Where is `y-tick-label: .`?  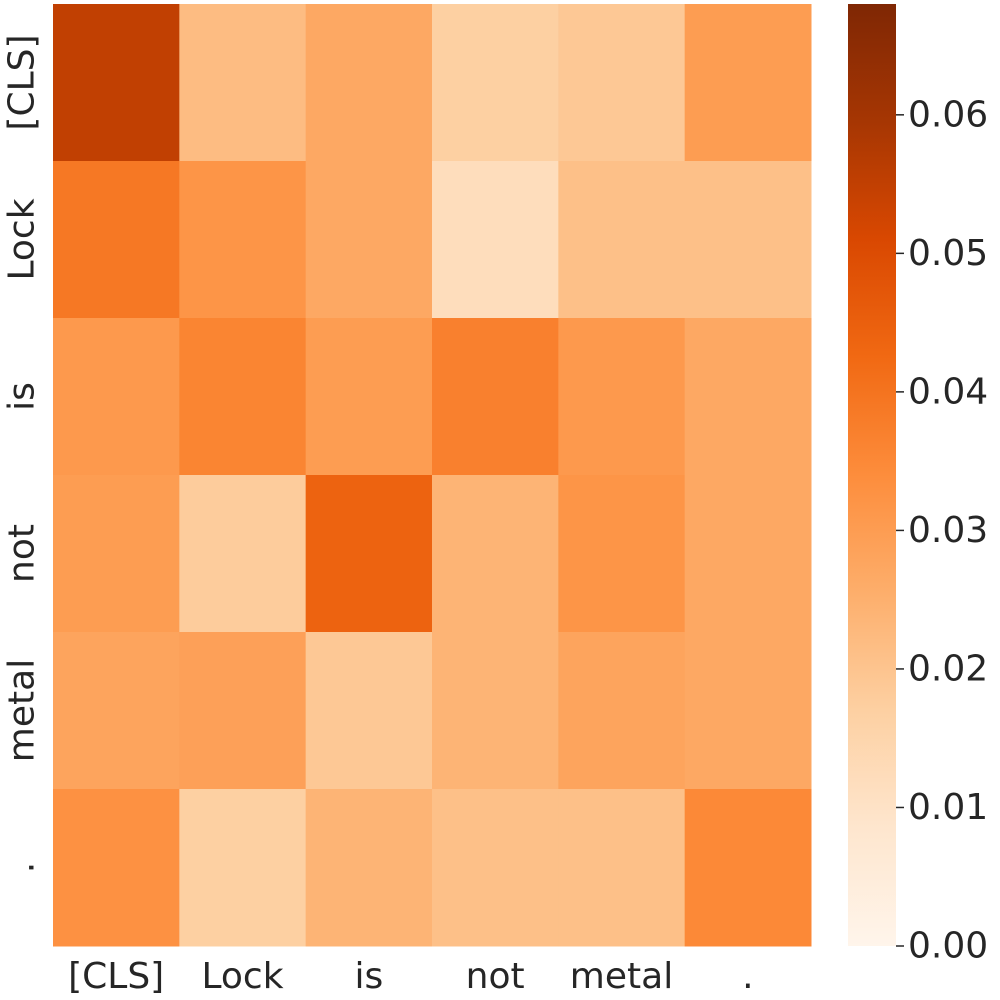 y-tick-label: . is located at coordinates (22, 867).